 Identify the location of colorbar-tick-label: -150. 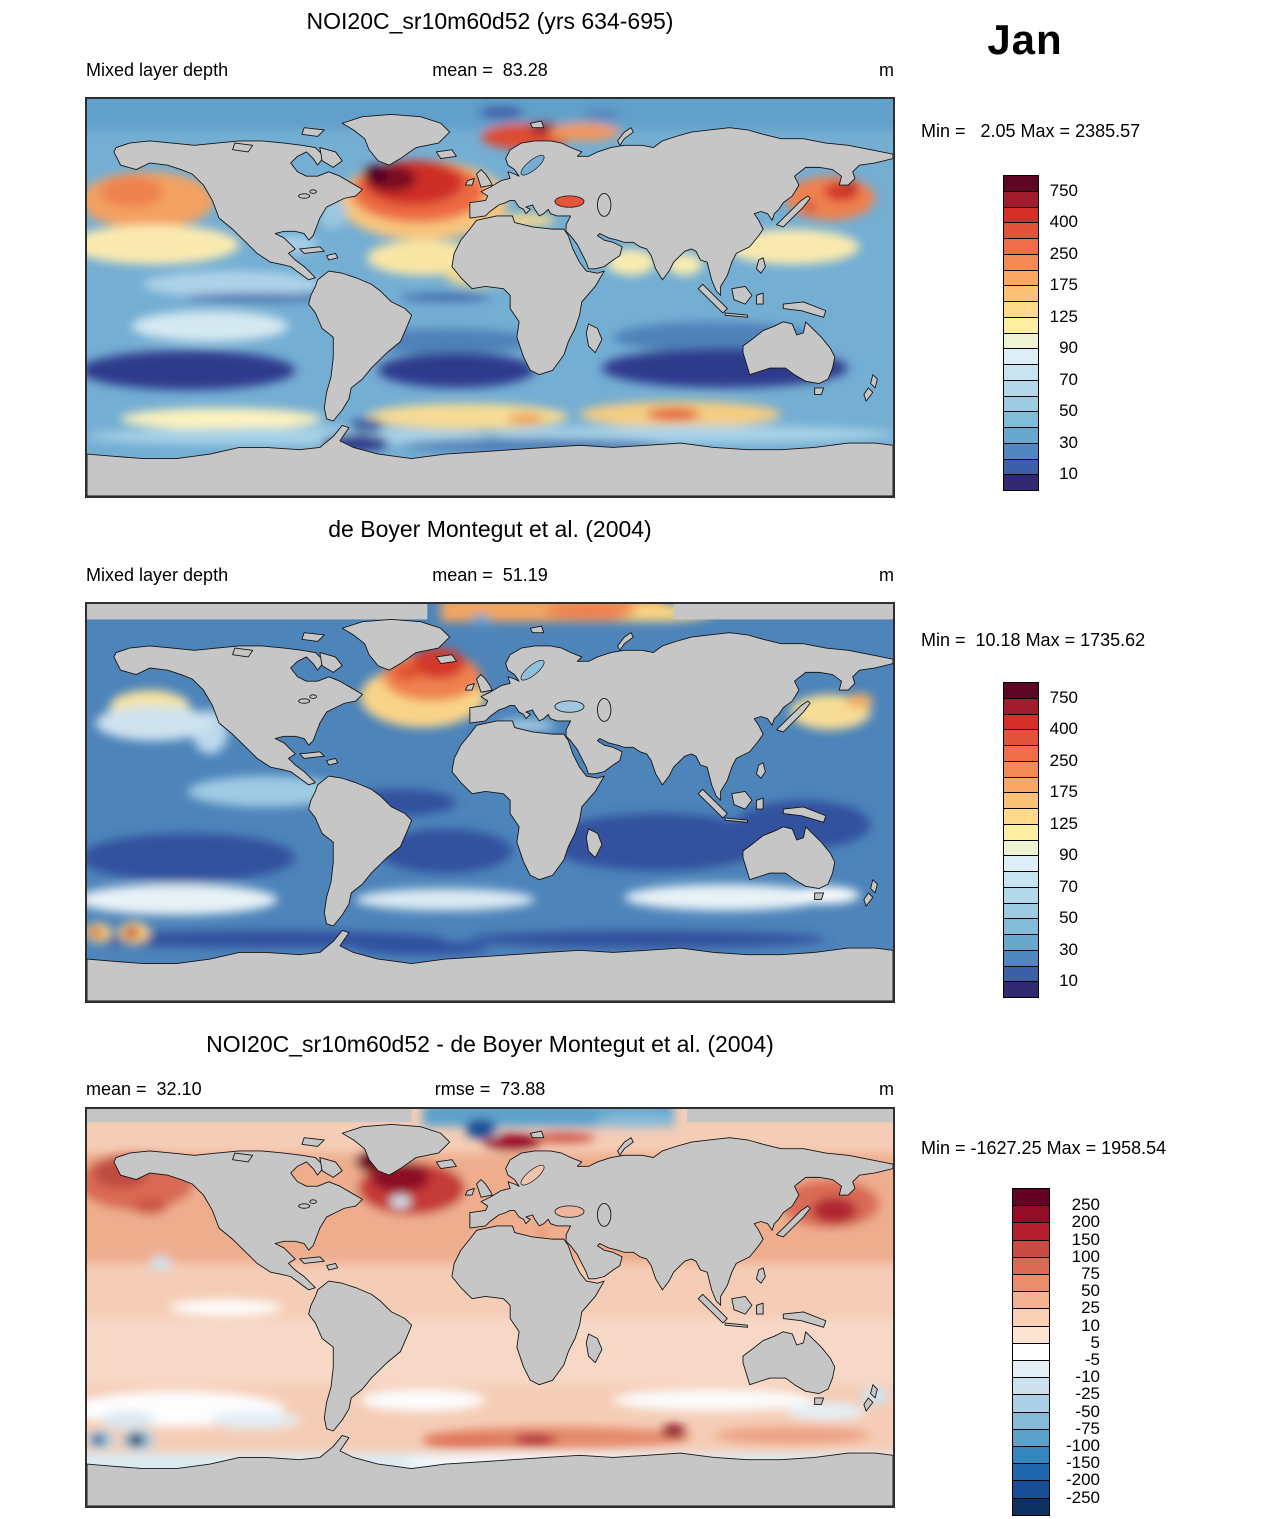
(1082, 1463).